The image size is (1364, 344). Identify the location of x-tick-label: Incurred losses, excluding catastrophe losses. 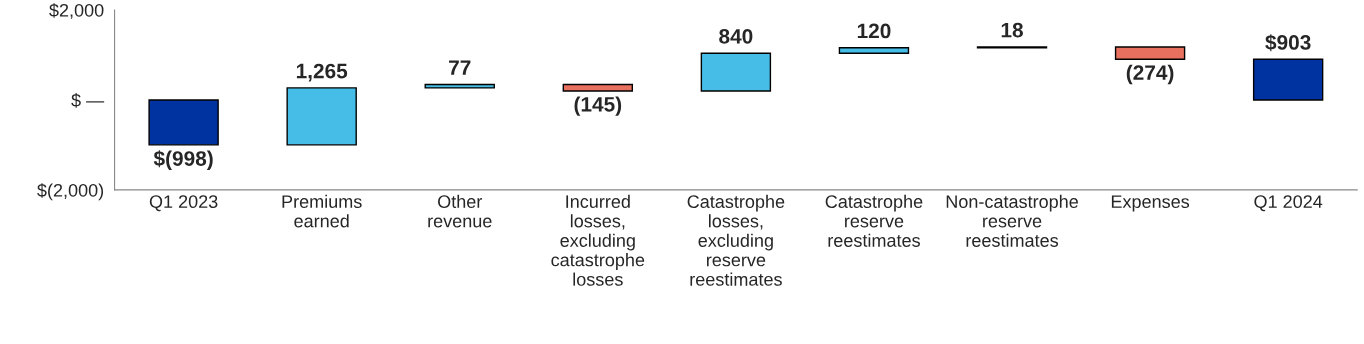
(598, 240).